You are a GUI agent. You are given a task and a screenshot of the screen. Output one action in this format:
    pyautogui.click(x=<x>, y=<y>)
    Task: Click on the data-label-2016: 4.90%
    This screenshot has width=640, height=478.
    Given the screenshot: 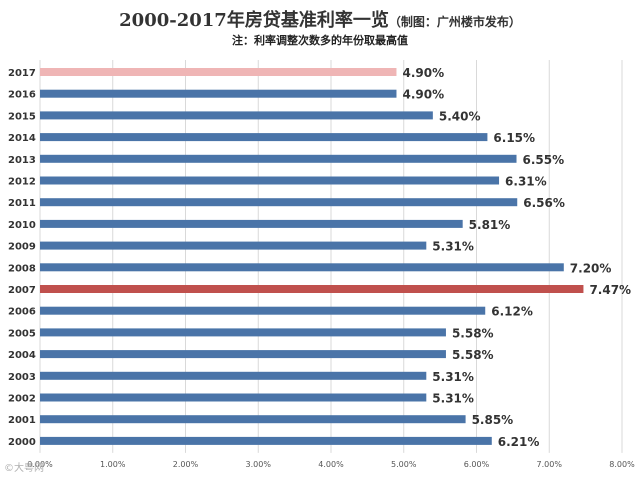 What is the action you would take?
    pyautogui.click(x=423, y=95)
    